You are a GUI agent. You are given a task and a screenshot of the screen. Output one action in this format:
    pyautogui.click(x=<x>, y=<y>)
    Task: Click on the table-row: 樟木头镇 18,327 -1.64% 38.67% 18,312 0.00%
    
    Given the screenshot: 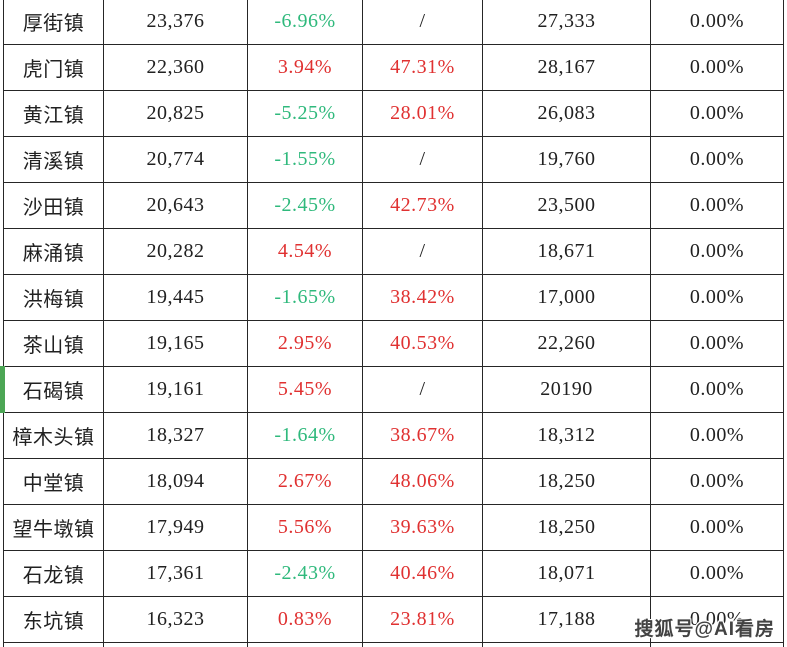 What is the action you would take?
    pyautogui.click(x=393, y=435)
    